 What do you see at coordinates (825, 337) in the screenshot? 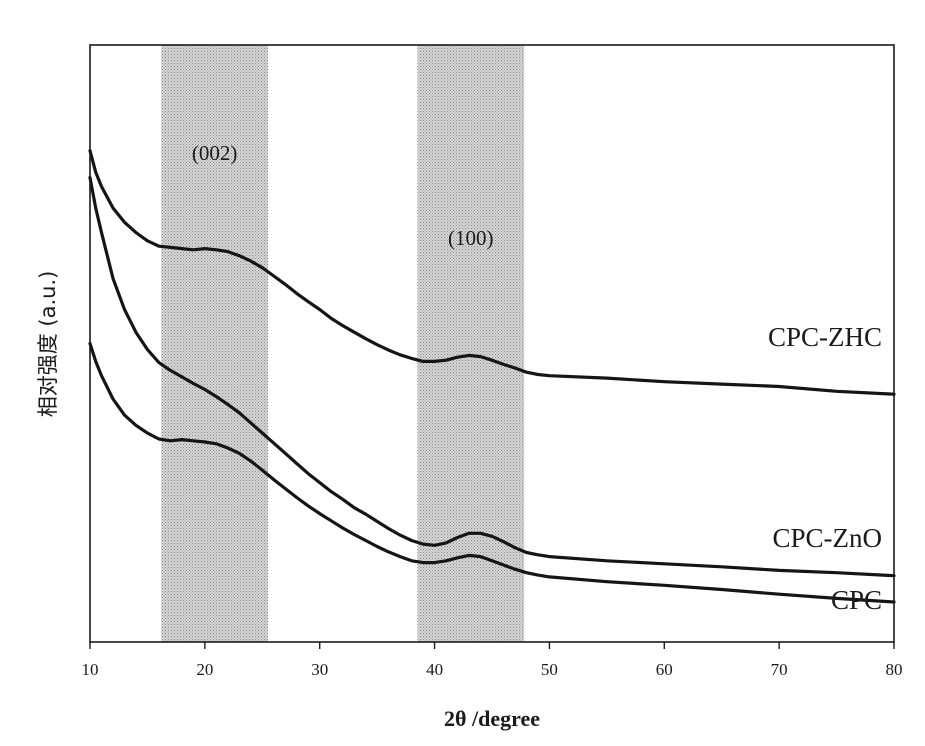
I see `series-label-cpc-zhc: CPC-ZHC` at bounding box center [825, 337].